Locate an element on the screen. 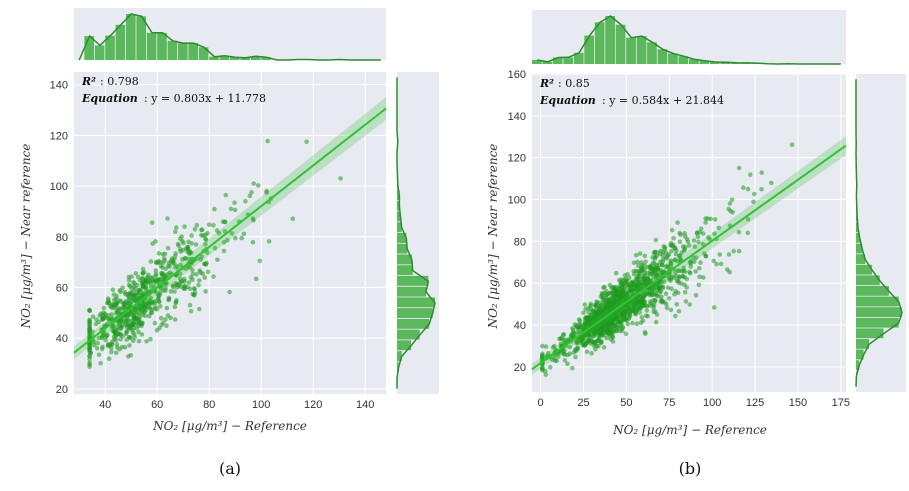 This screenshot has width=909, height=491. x-tick-label: 50 is located at coordinates (626, 403).